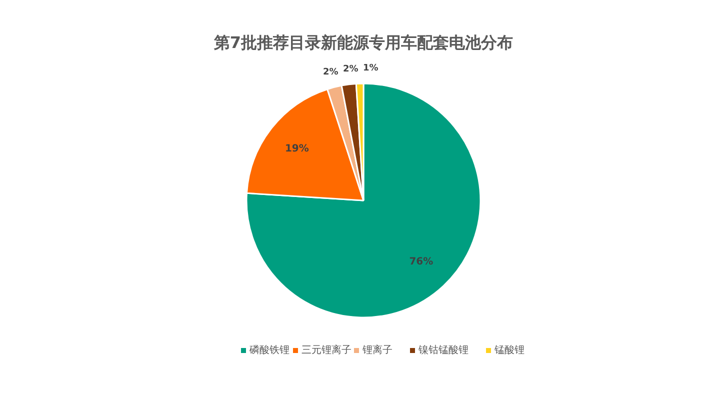  What do you see at coordinates (296, 148) in the screenshot?
I see `data-label: 19%` at bounding box center [296, 148].